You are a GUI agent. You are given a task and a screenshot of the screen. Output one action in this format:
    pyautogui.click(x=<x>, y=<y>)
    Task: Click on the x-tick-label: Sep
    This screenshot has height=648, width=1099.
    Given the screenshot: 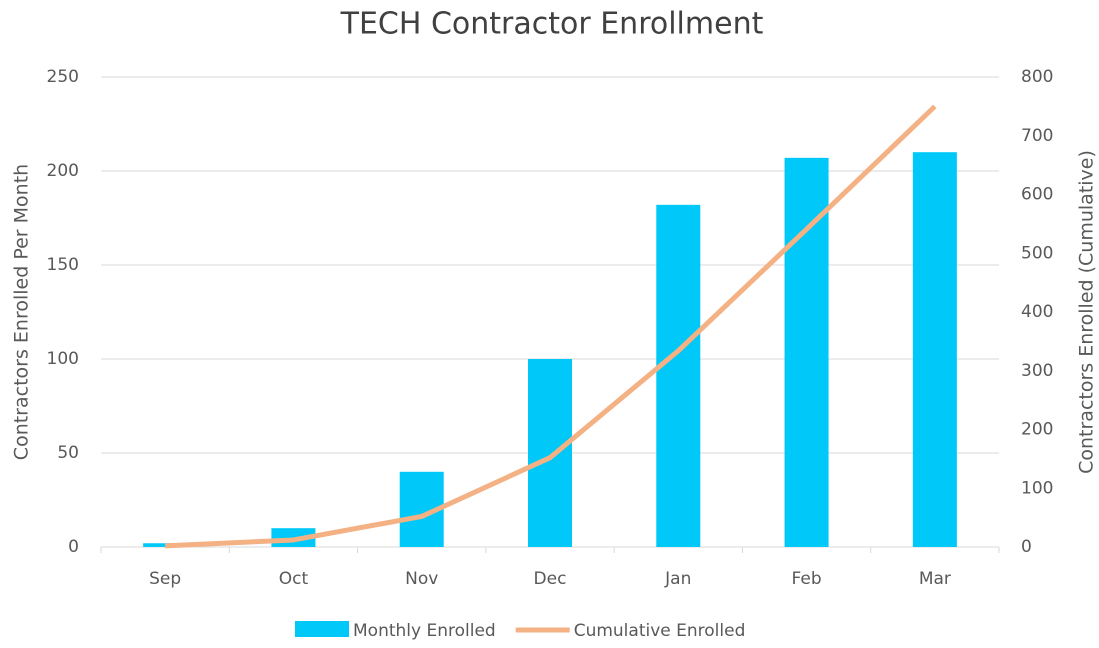 What is the action you would take?
    pyautogui.click(x=165, y=579)
    